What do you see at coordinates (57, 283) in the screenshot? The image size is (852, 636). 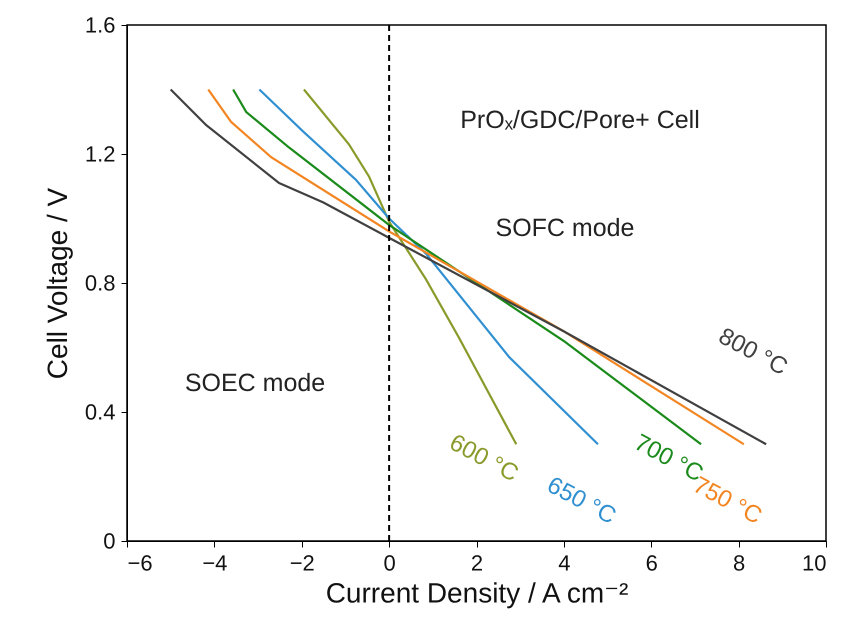 I see `y-axis-title: Cell Voltage / V` at bounding box center [57, 283].